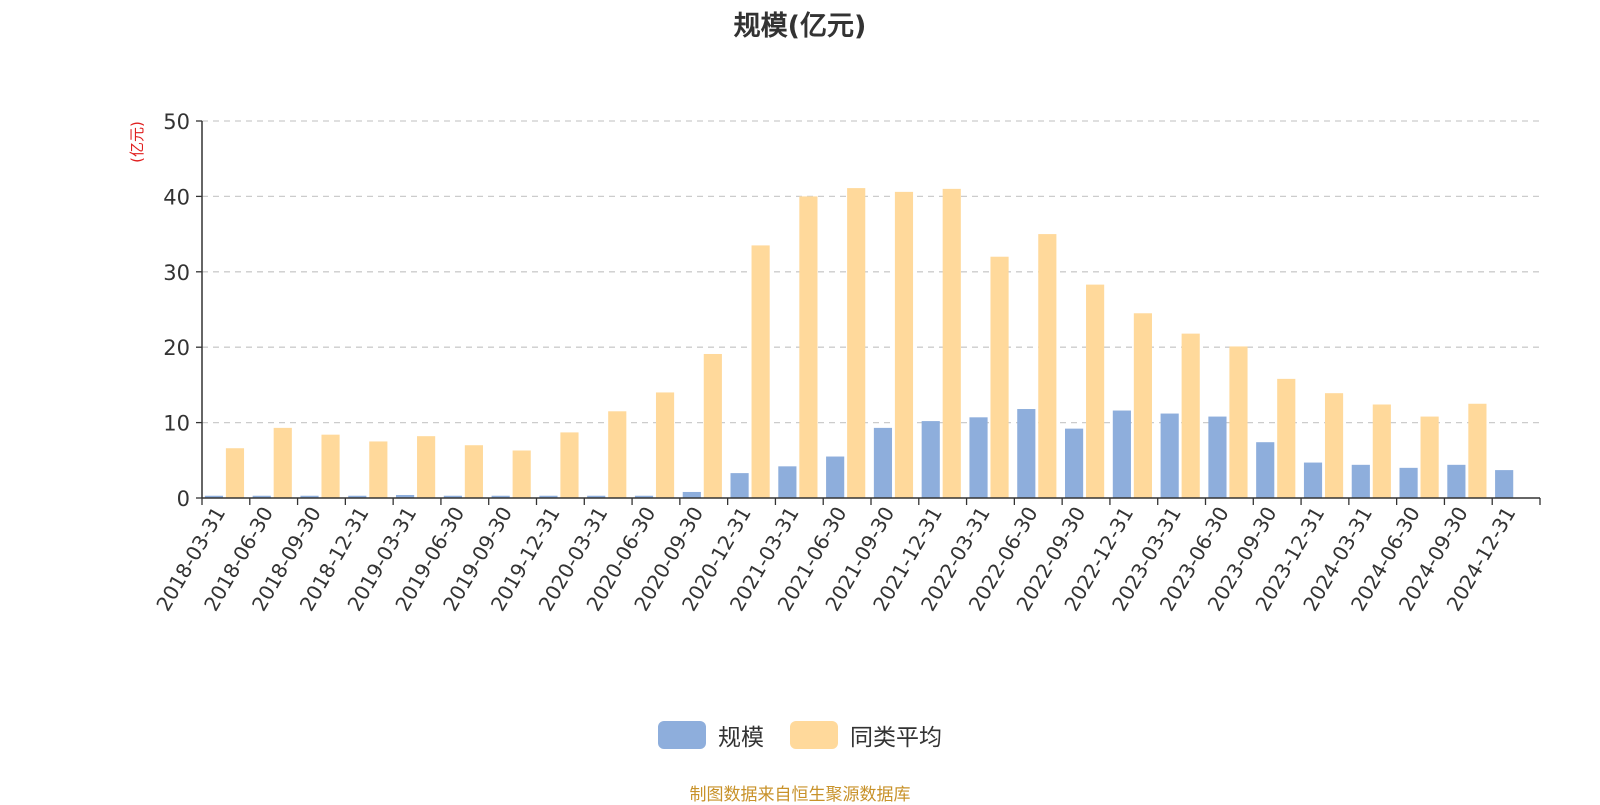 Image resolution: width=1600 pixels, height=805 pixels. What do you see at coordinates (183, 499) in the screenshot?
I see `y-tick-label: 0` at bounding box center [183, 499].